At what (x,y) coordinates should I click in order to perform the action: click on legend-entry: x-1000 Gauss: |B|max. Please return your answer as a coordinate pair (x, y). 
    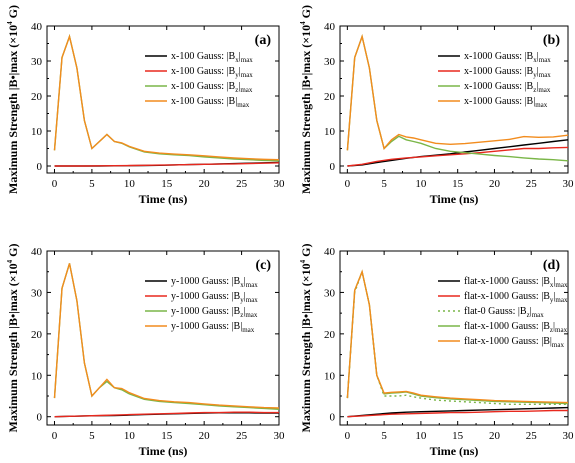
    Looking at the image, I should click on (506, 102).